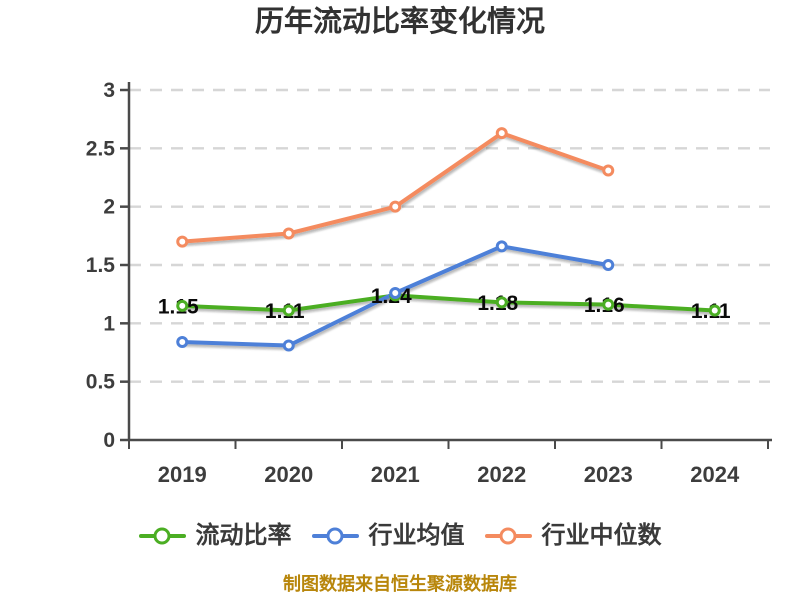 This screenshot has width=800, height=600. What do you see at coordinates (101, 382) in the screenshot?
I see `y-tick-label-0.5: 0.5` at bounding box center [101, 382].